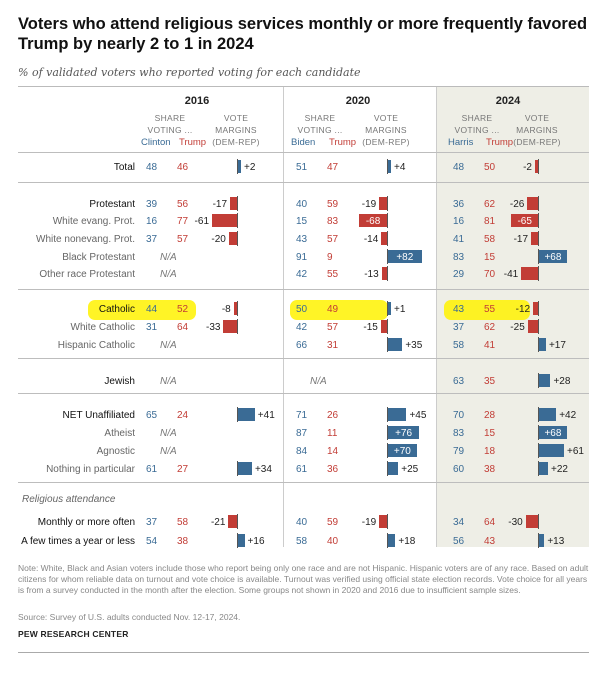 This screenshot has width=601, height=673. What do you see at coordinates (556, 541) in the screenshot?
I see `margin-value: +13` at bounding box center [556, 541].